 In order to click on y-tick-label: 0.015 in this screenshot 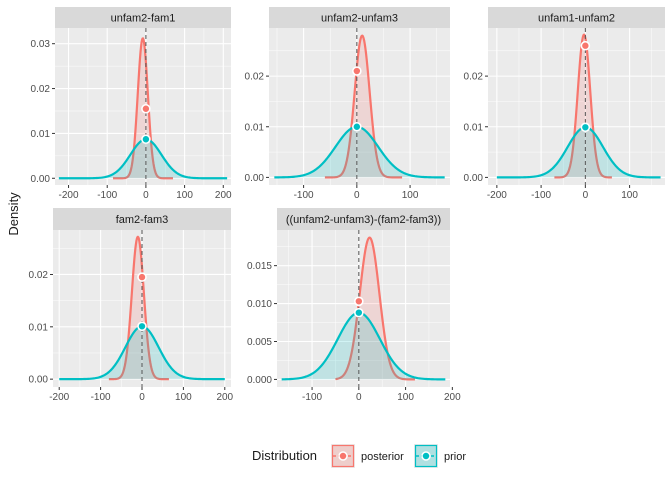, I will do `click(259, 266)`.